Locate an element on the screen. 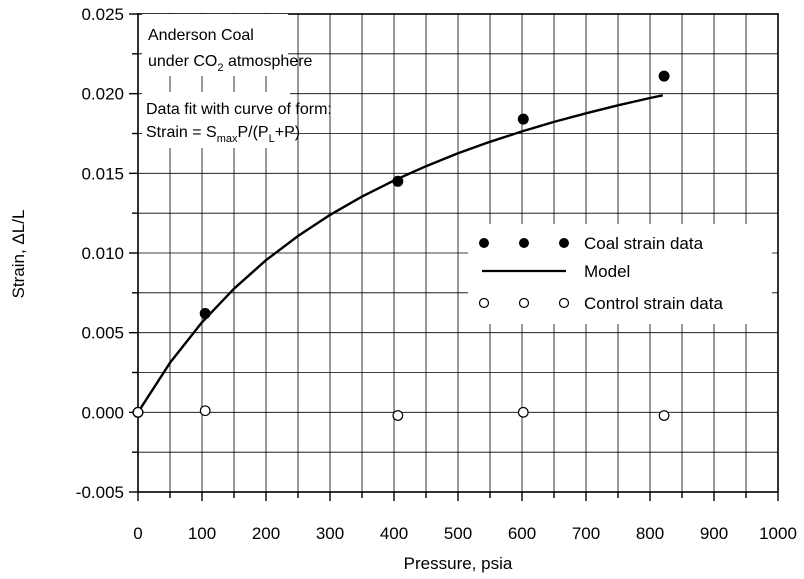 The width and height of the screenshot is (804, 579). annotation-coal-name: Anderson Coal is located at coordinates (201, 35).